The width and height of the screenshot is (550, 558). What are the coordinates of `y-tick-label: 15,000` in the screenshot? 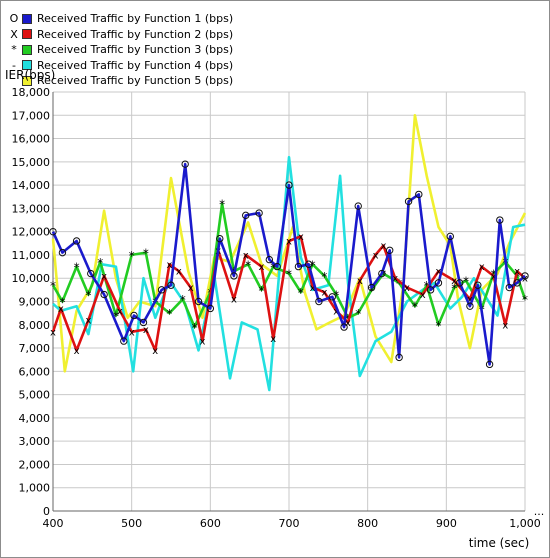 It's located at (31, 162).